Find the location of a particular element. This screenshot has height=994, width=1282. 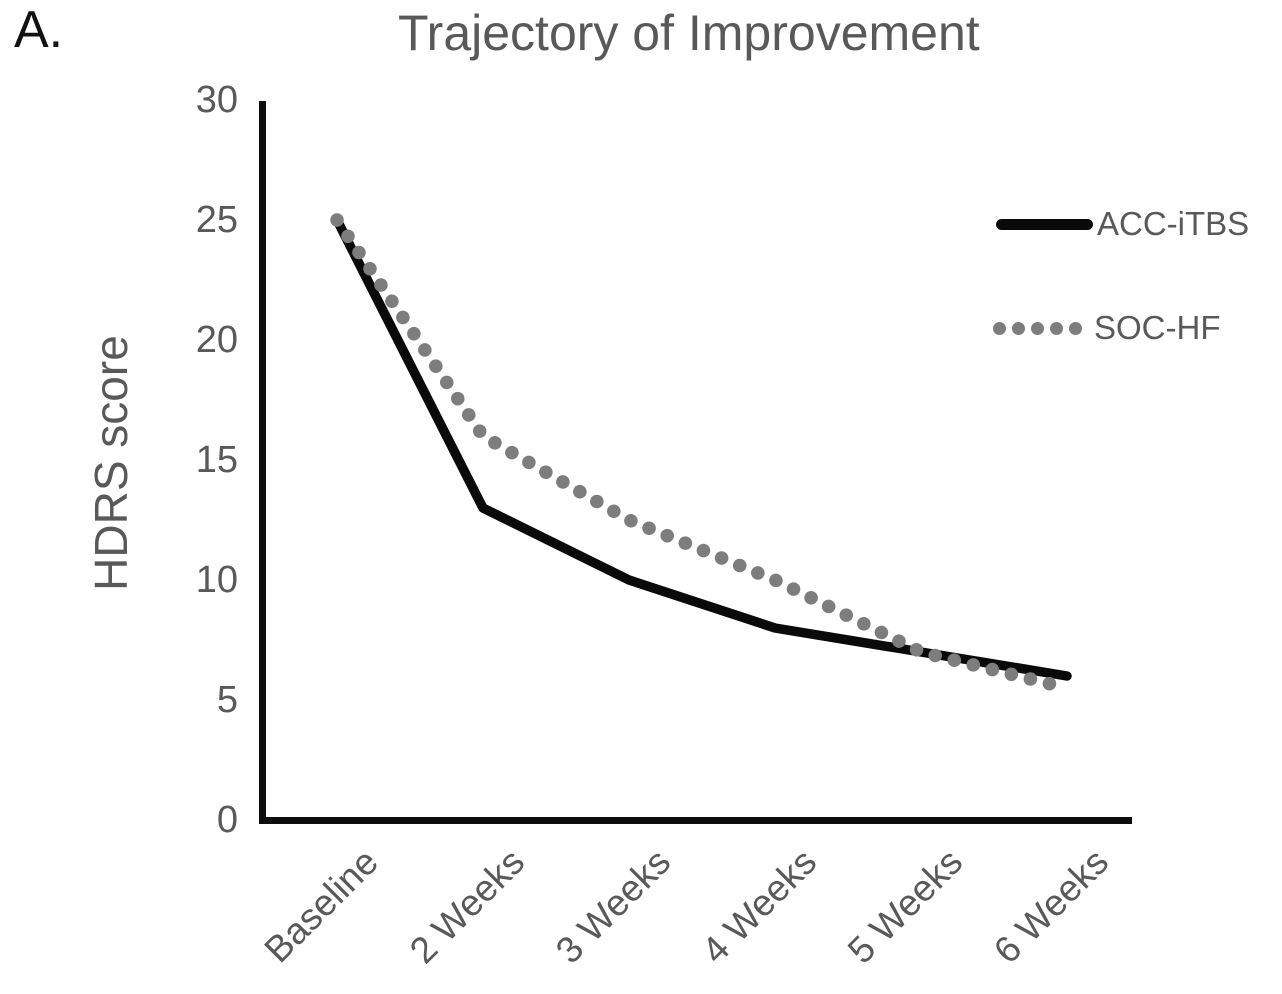

panel-label: A. is located at coordinates (39, 30).